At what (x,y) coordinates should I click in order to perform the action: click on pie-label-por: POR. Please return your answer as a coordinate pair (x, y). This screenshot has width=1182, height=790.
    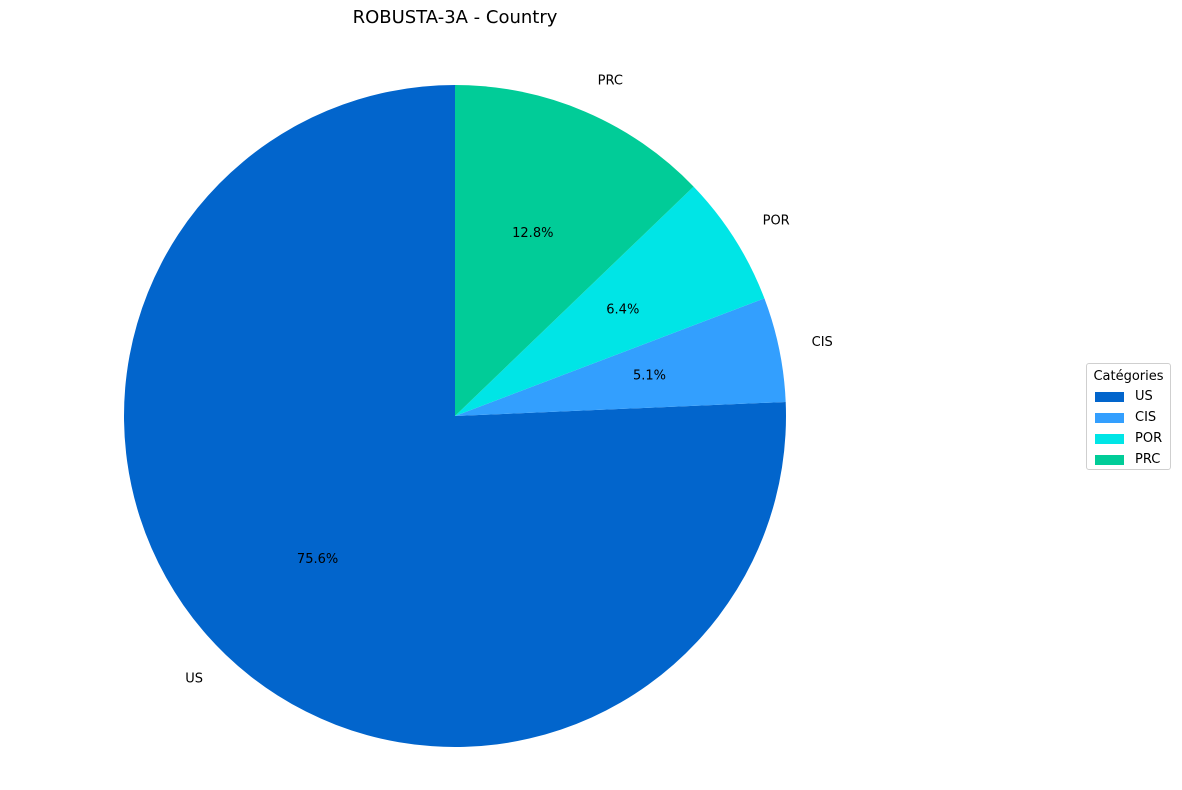
    Looking at the image, I should click on (776, 221).